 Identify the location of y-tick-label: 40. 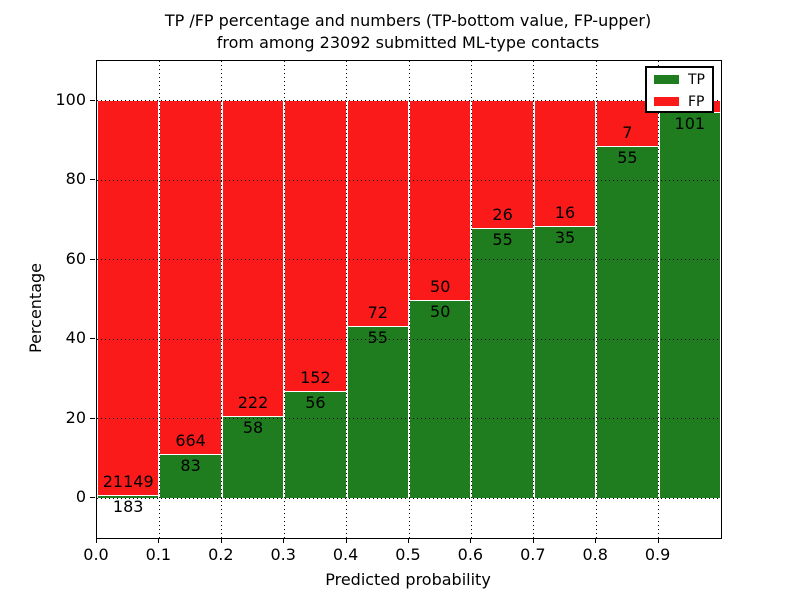
(75, 338).